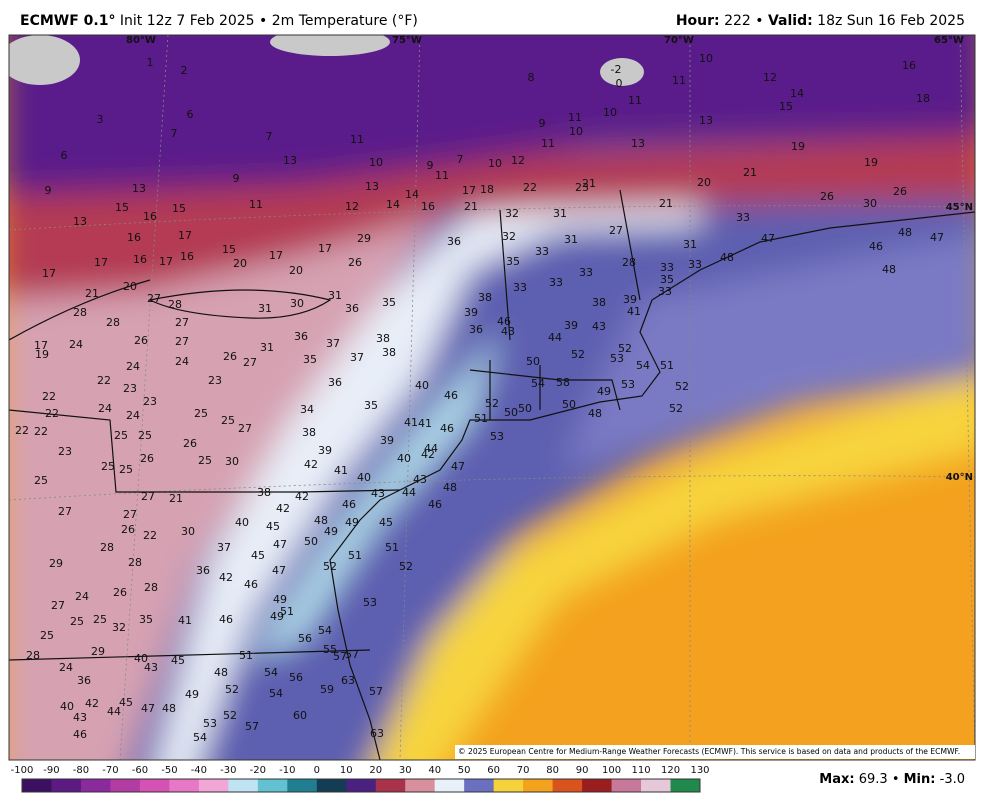 This screenshot has height=808, width=984. Describe the element at coordinates (786, 106) in the screenshot. I see `temperature-label: 15` at that location.